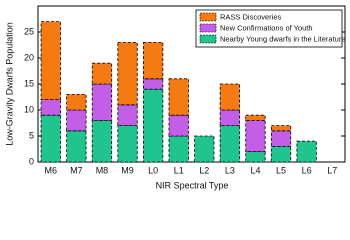 This screenshot has width=350, height=240. What do you see at coordinates (29, 57) in the screenshot?
I see `y-tick-label: 20` at bounding box center [29, 57].